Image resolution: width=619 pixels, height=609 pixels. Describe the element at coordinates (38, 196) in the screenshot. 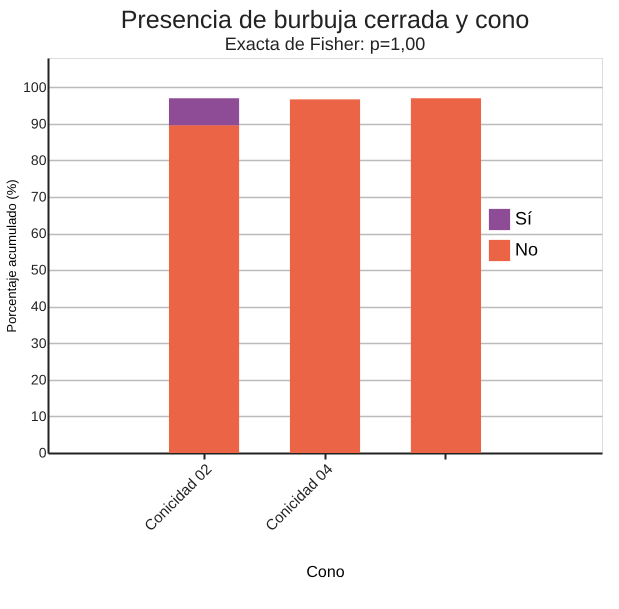

I see `y-tick-label: 70` at that location.